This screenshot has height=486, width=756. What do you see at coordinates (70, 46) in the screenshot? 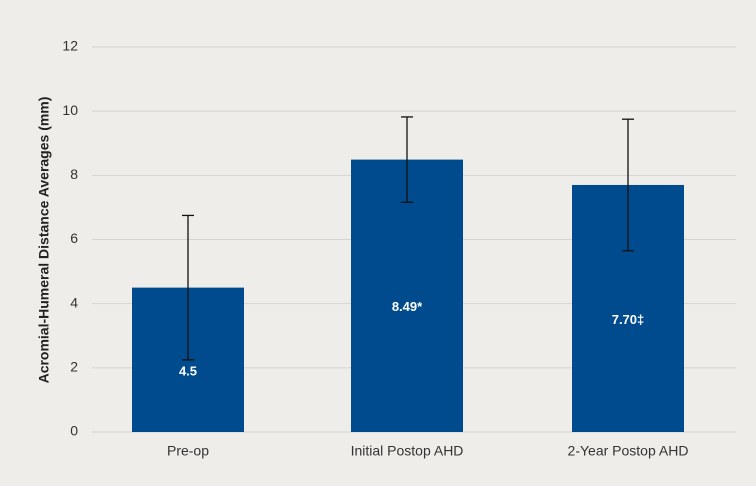
I see `y-tick-label: 12` at bounding box center [70, 46].